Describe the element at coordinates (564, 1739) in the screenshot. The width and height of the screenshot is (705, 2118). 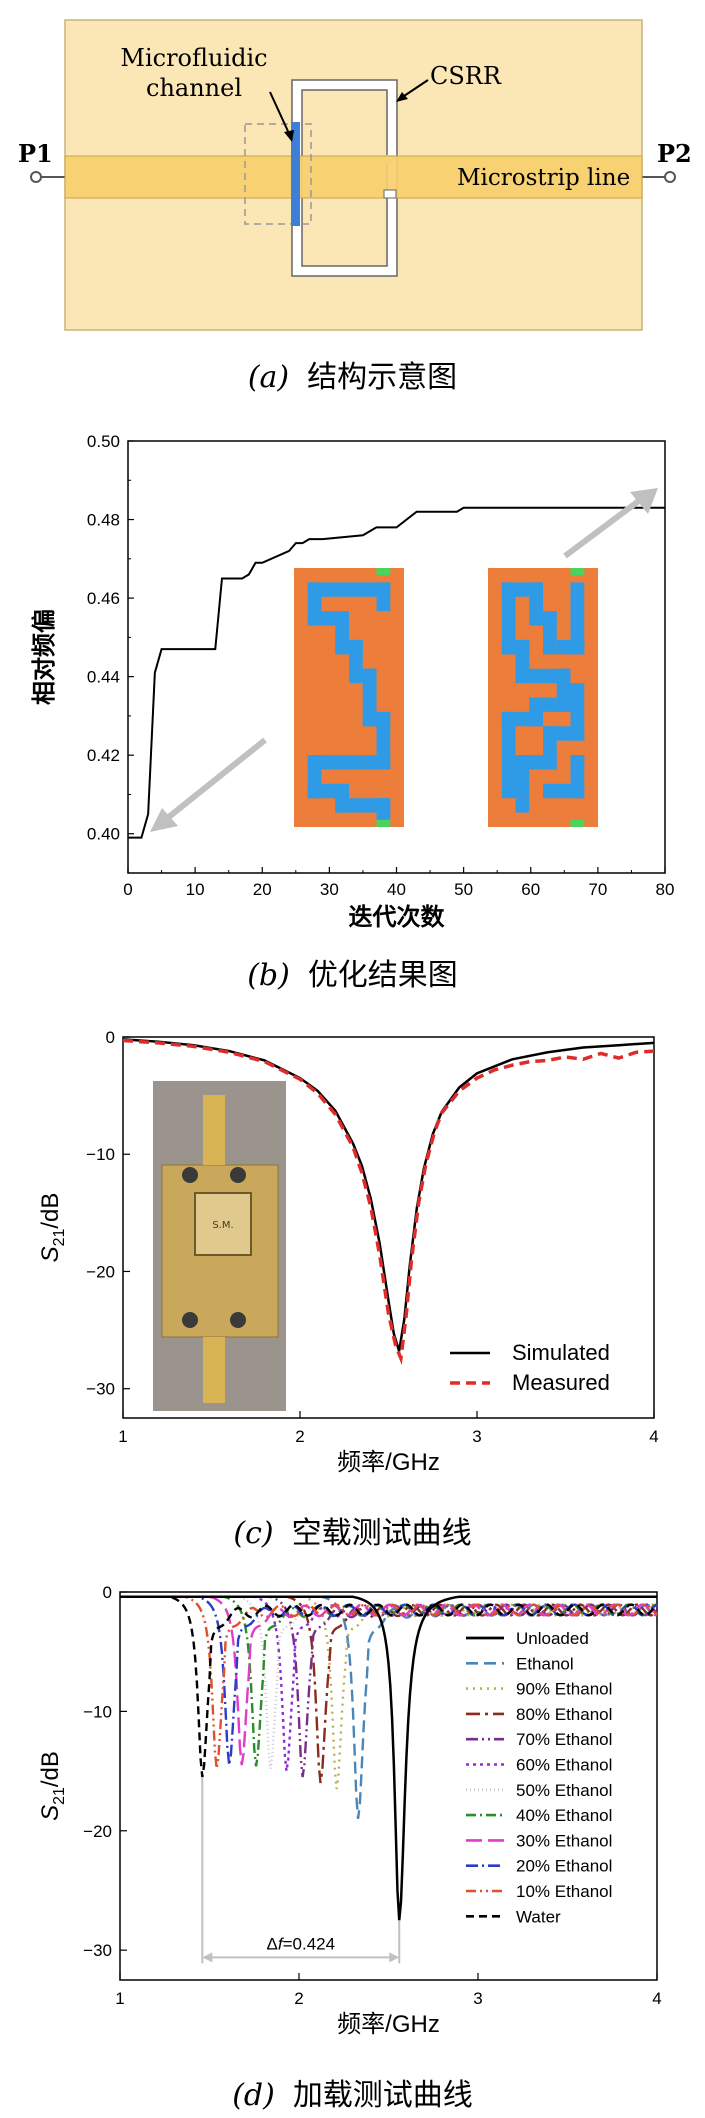
I see `legend-label: 70% Ethanol` at that location.